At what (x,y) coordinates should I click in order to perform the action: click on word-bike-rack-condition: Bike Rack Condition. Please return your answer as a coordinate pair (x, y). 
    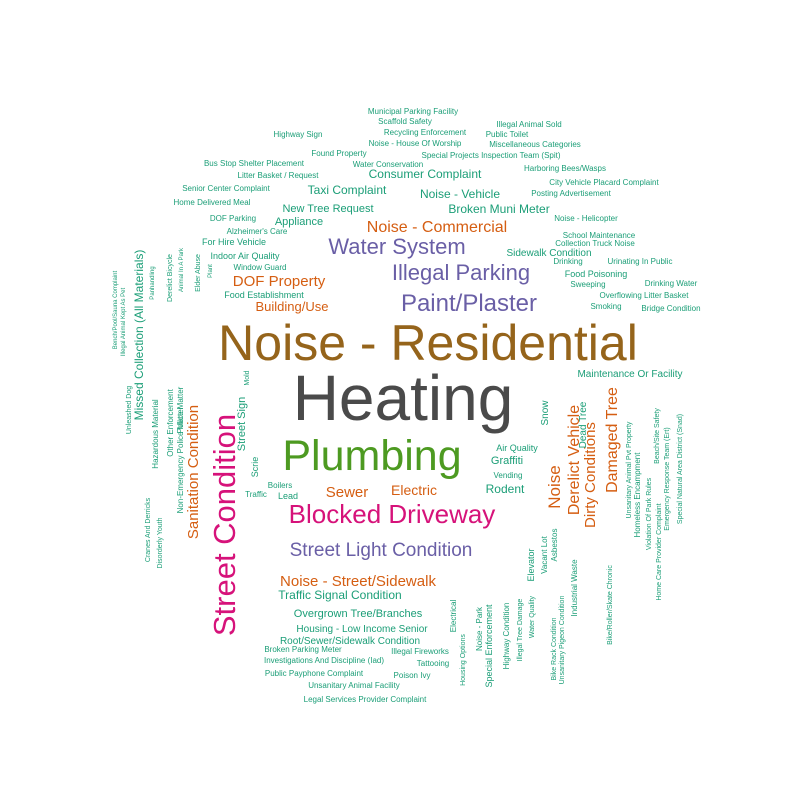
    Looking at the image, I should click on (554, 648).